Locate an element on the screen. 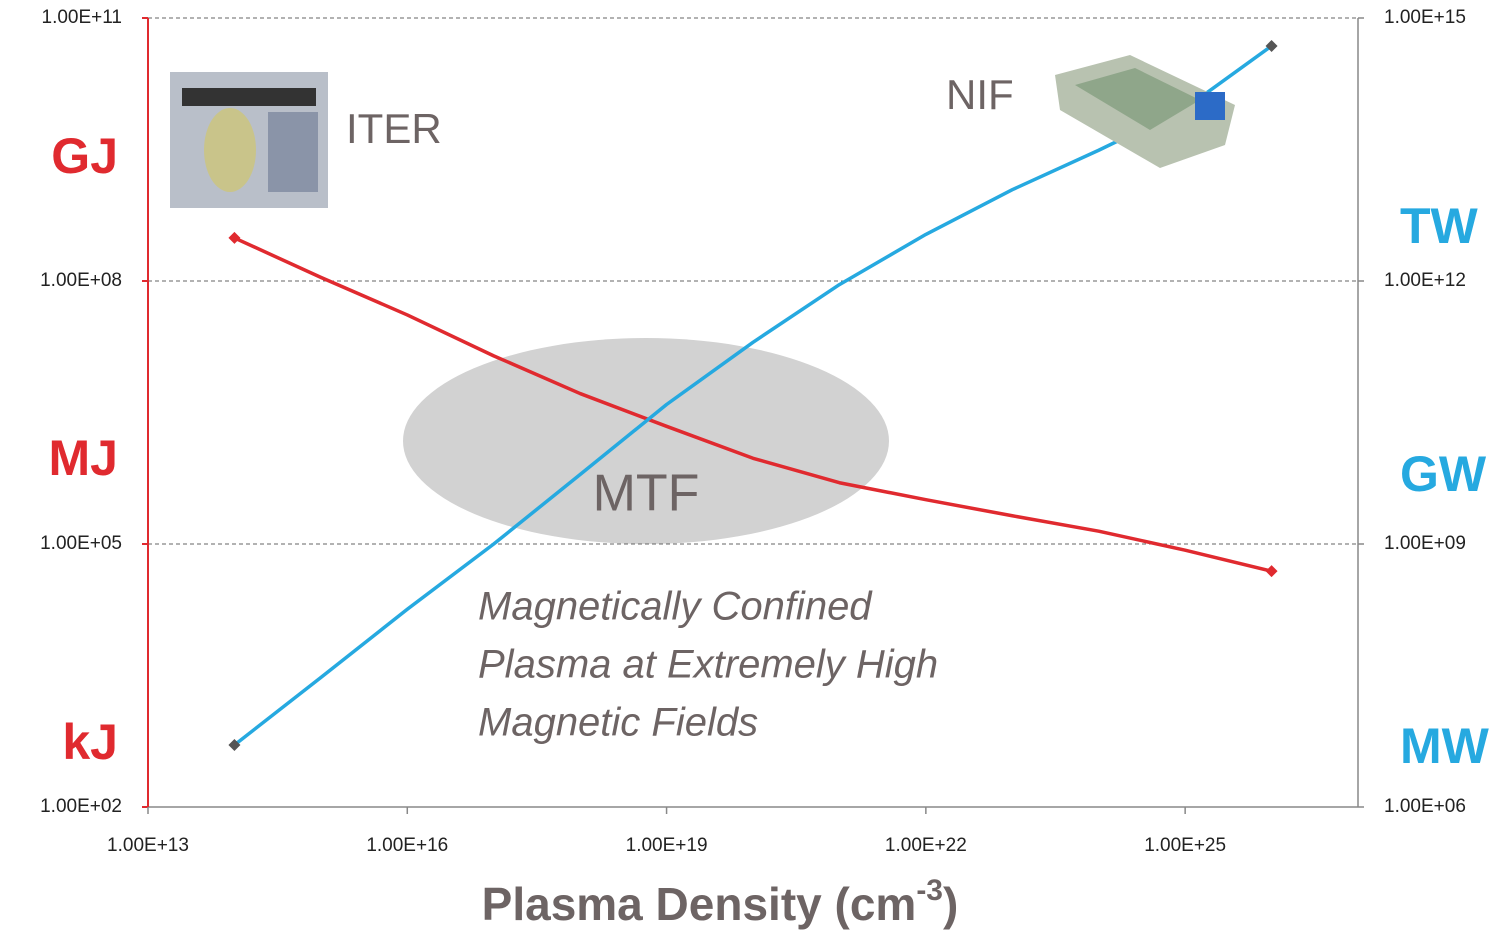  power-unit: GW is located at coordinates (1443, 474).